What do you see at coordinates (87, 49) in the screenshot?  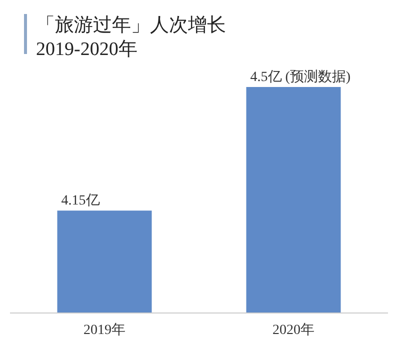 I see `chart-subtitle: 2019-2020年` at bounding box center [87, 49].